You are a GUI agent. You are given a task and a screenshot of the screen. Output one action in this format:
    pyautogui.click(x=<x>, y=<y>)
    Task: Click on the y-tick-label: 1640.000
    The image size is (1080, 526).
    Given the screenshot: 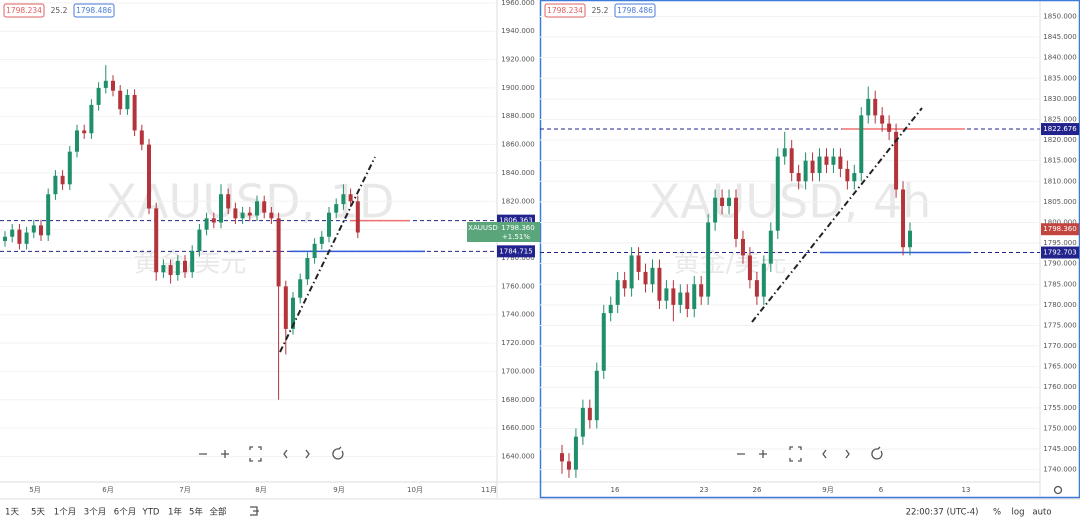 What is the action you would take?
    pyautogui.click(x=517, y=456)
    